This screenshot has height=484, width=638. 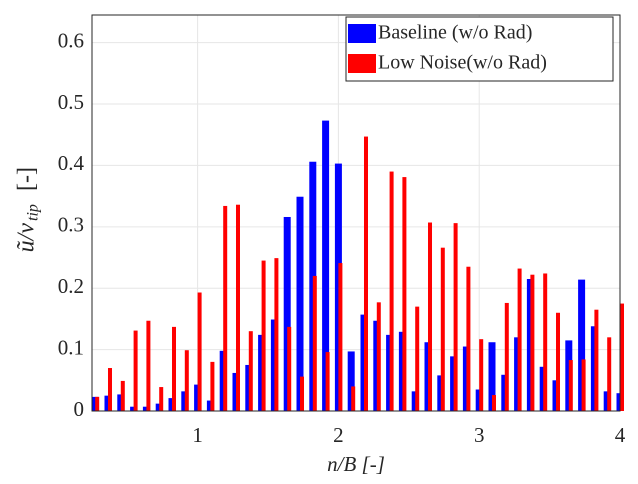 What do you see at coordinates (33, 212) in the screenshot?
I see `y-label-subscript: tip` at bounding box center [33, 212].